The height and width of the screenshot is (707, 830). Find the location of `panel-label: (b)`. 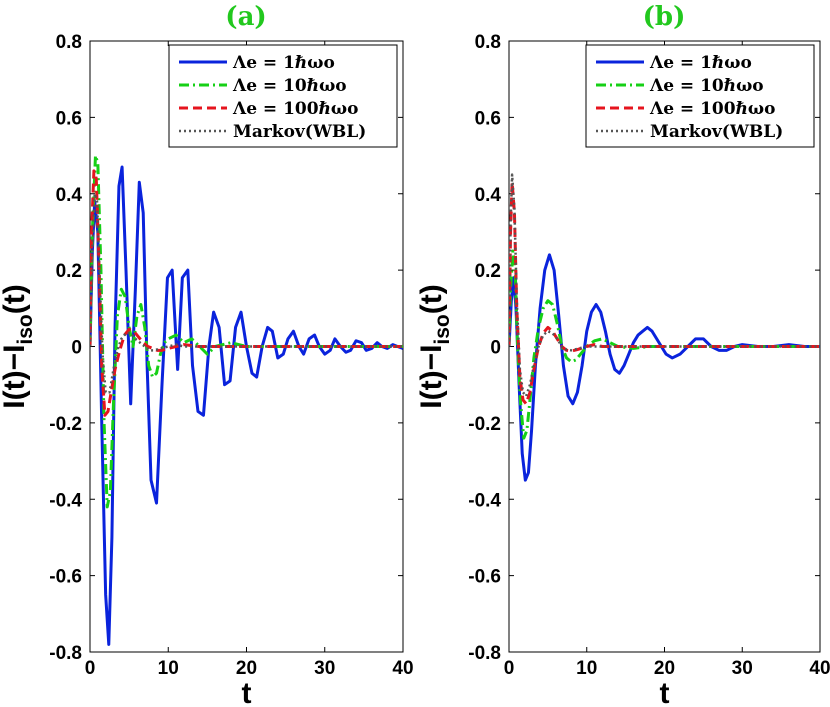

panel-label: (b) is located at coordinates (664, 17).